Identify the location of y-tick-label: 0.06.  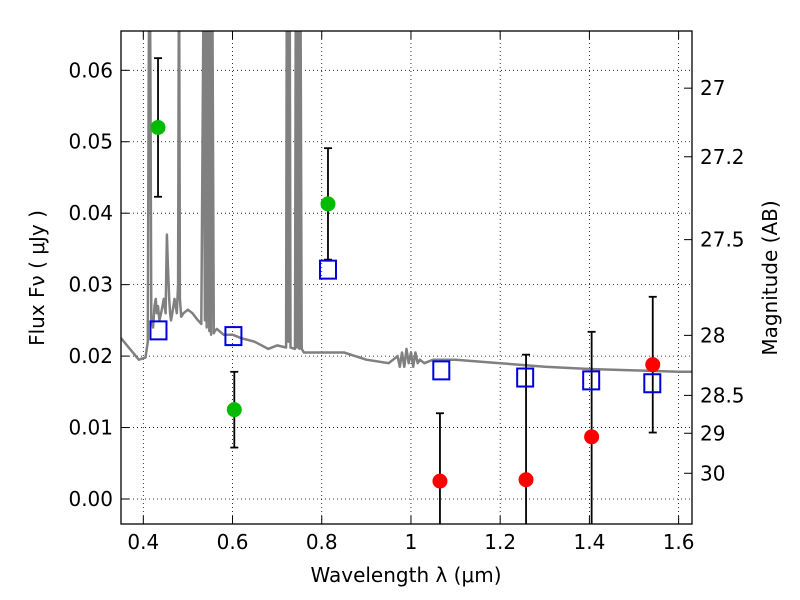
(90, 70).